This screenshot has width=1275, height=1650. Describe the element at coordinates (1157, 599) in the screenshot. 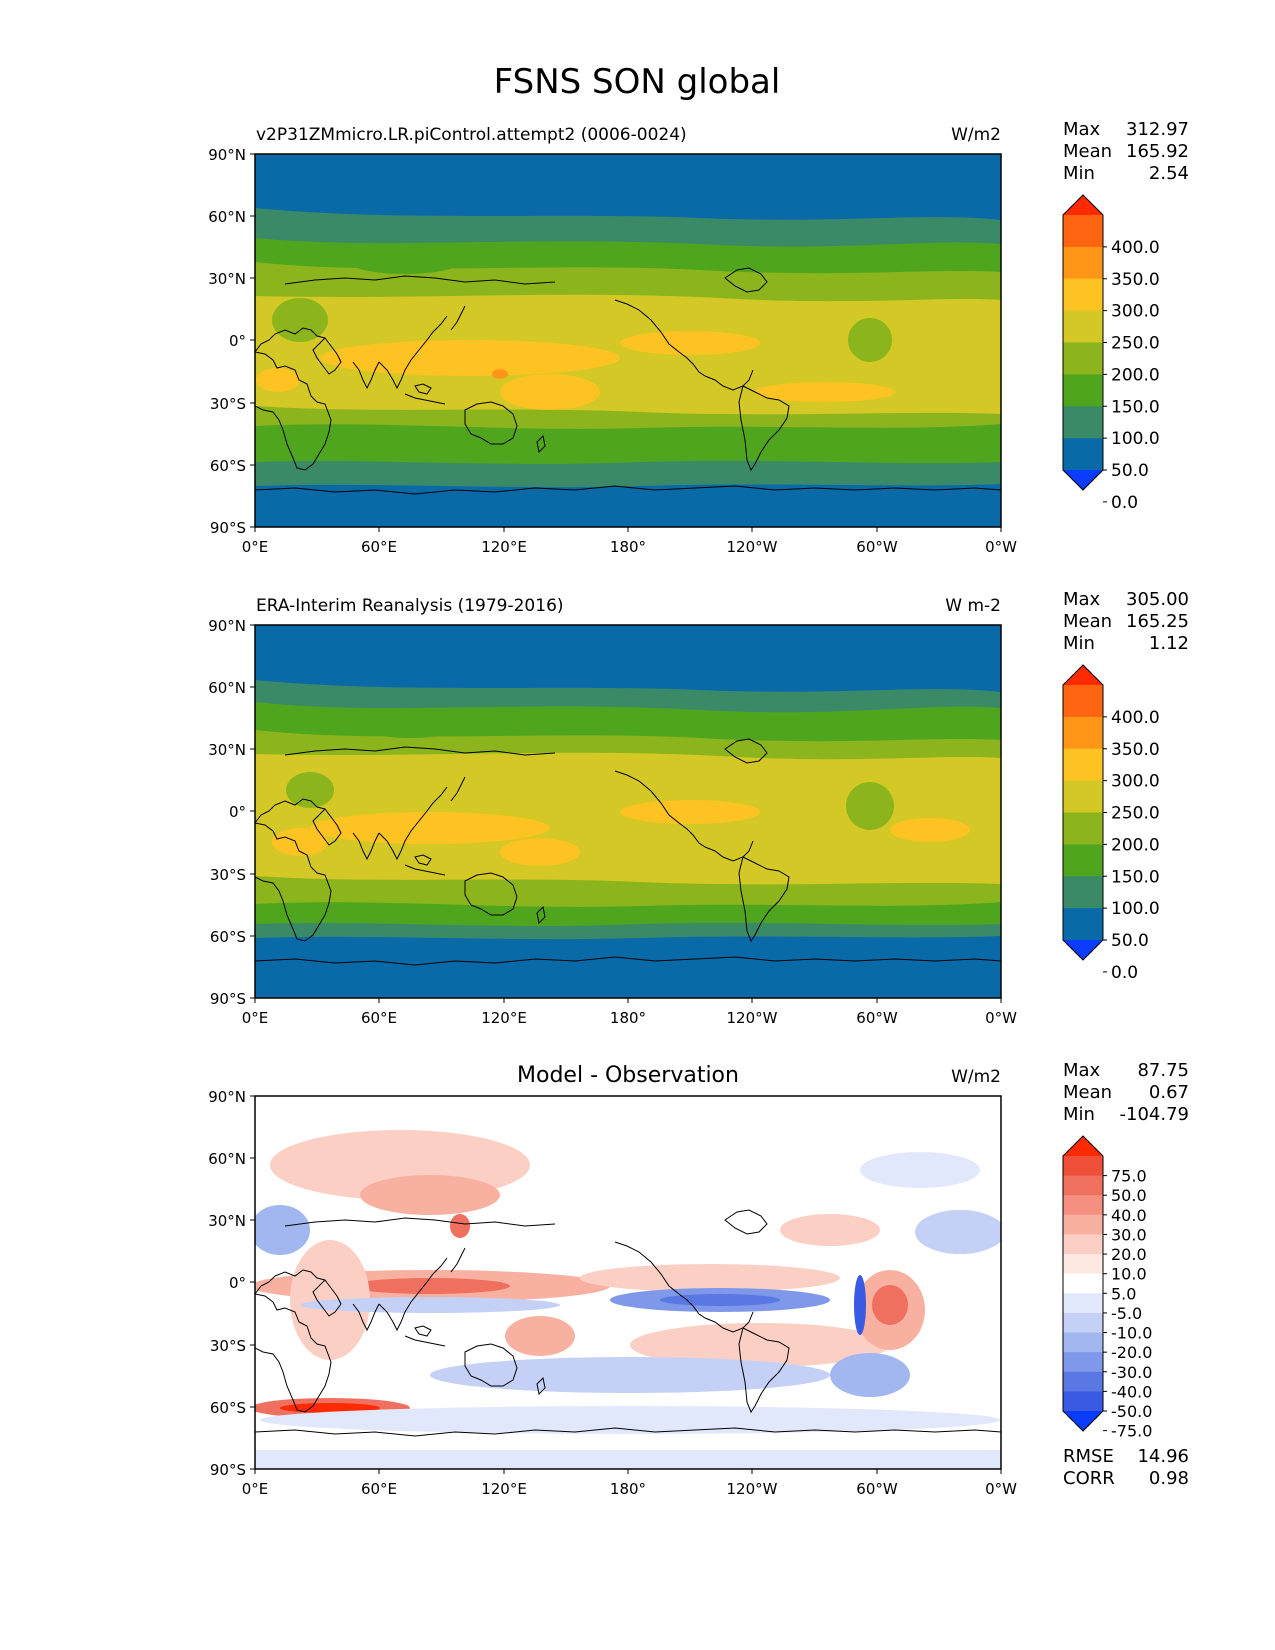

I see `stat-value: 305.00` at that location.